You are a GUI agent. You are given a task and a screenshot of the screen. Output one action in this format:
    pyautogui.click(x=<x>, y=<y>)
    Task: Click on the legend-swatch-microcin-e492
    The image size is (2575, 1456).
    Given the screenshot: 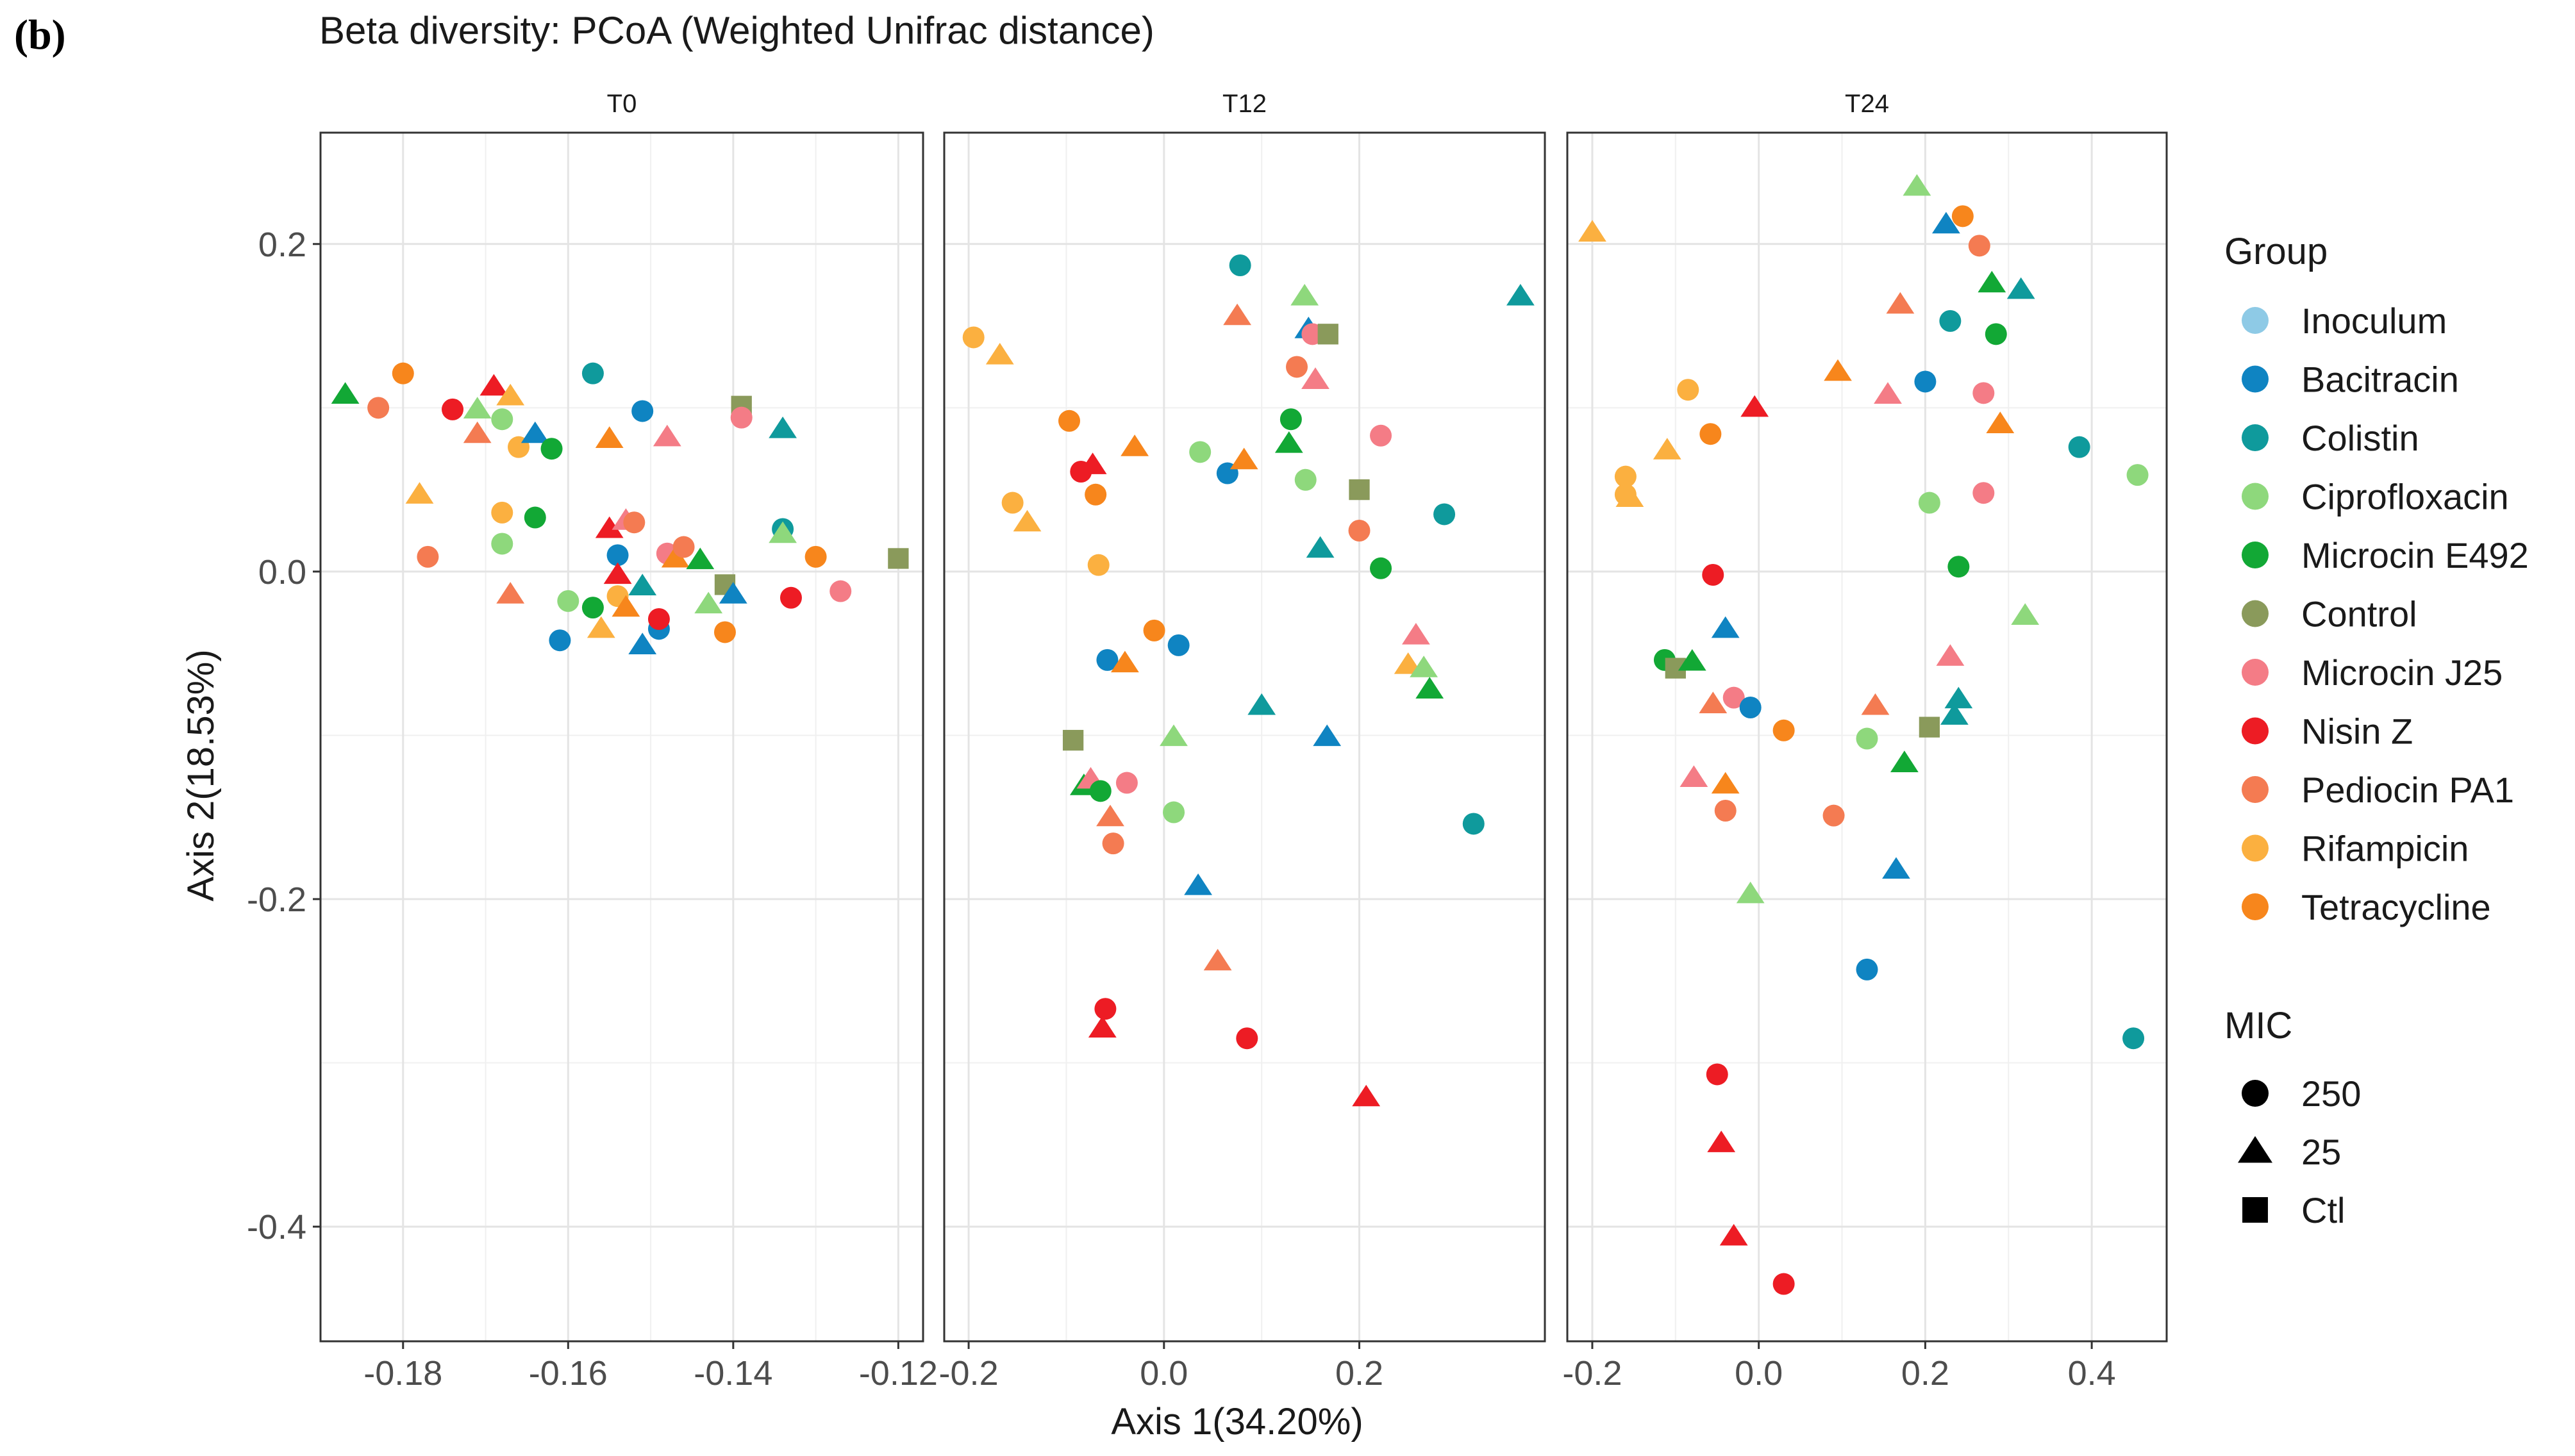 What is the action you would take?
    pyautogui.click(x=2255, y=555)
    